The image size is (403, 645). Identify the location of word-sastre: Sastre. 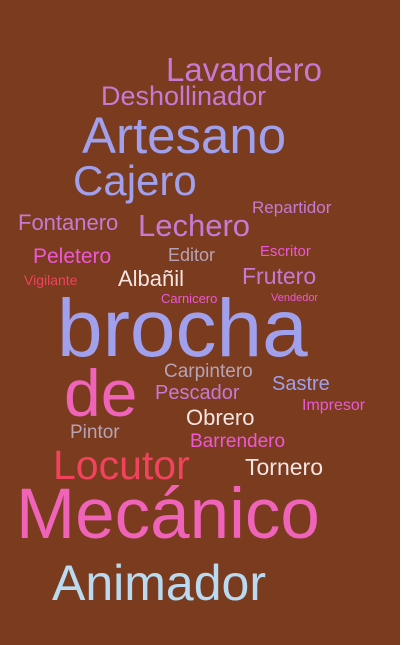
(301, 384).